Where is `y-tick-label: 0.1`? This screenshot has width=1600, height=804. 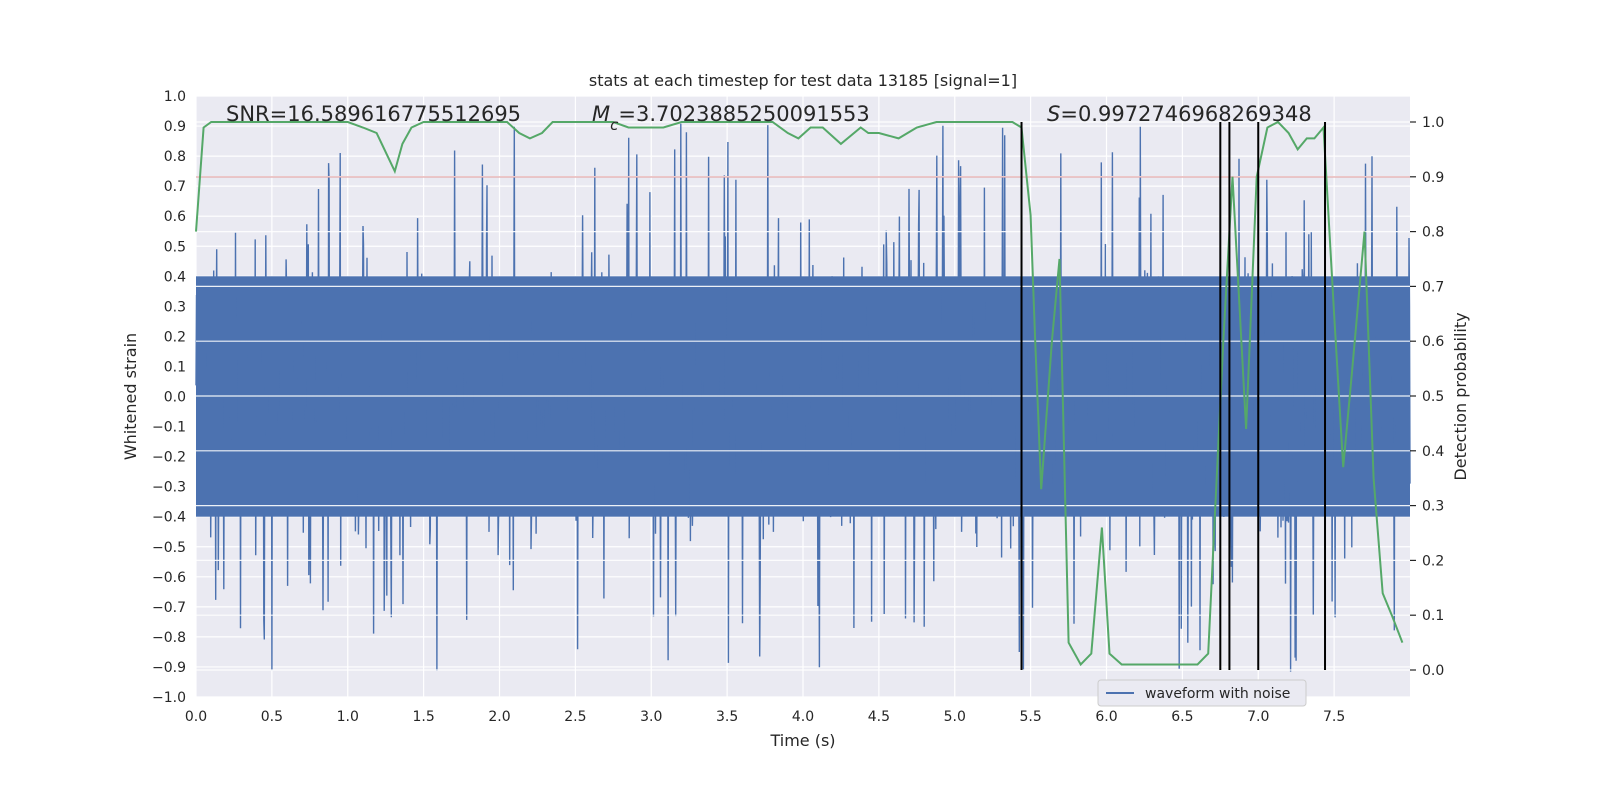
y-tick-label: 0.1 is located at coordinates (175, 367).